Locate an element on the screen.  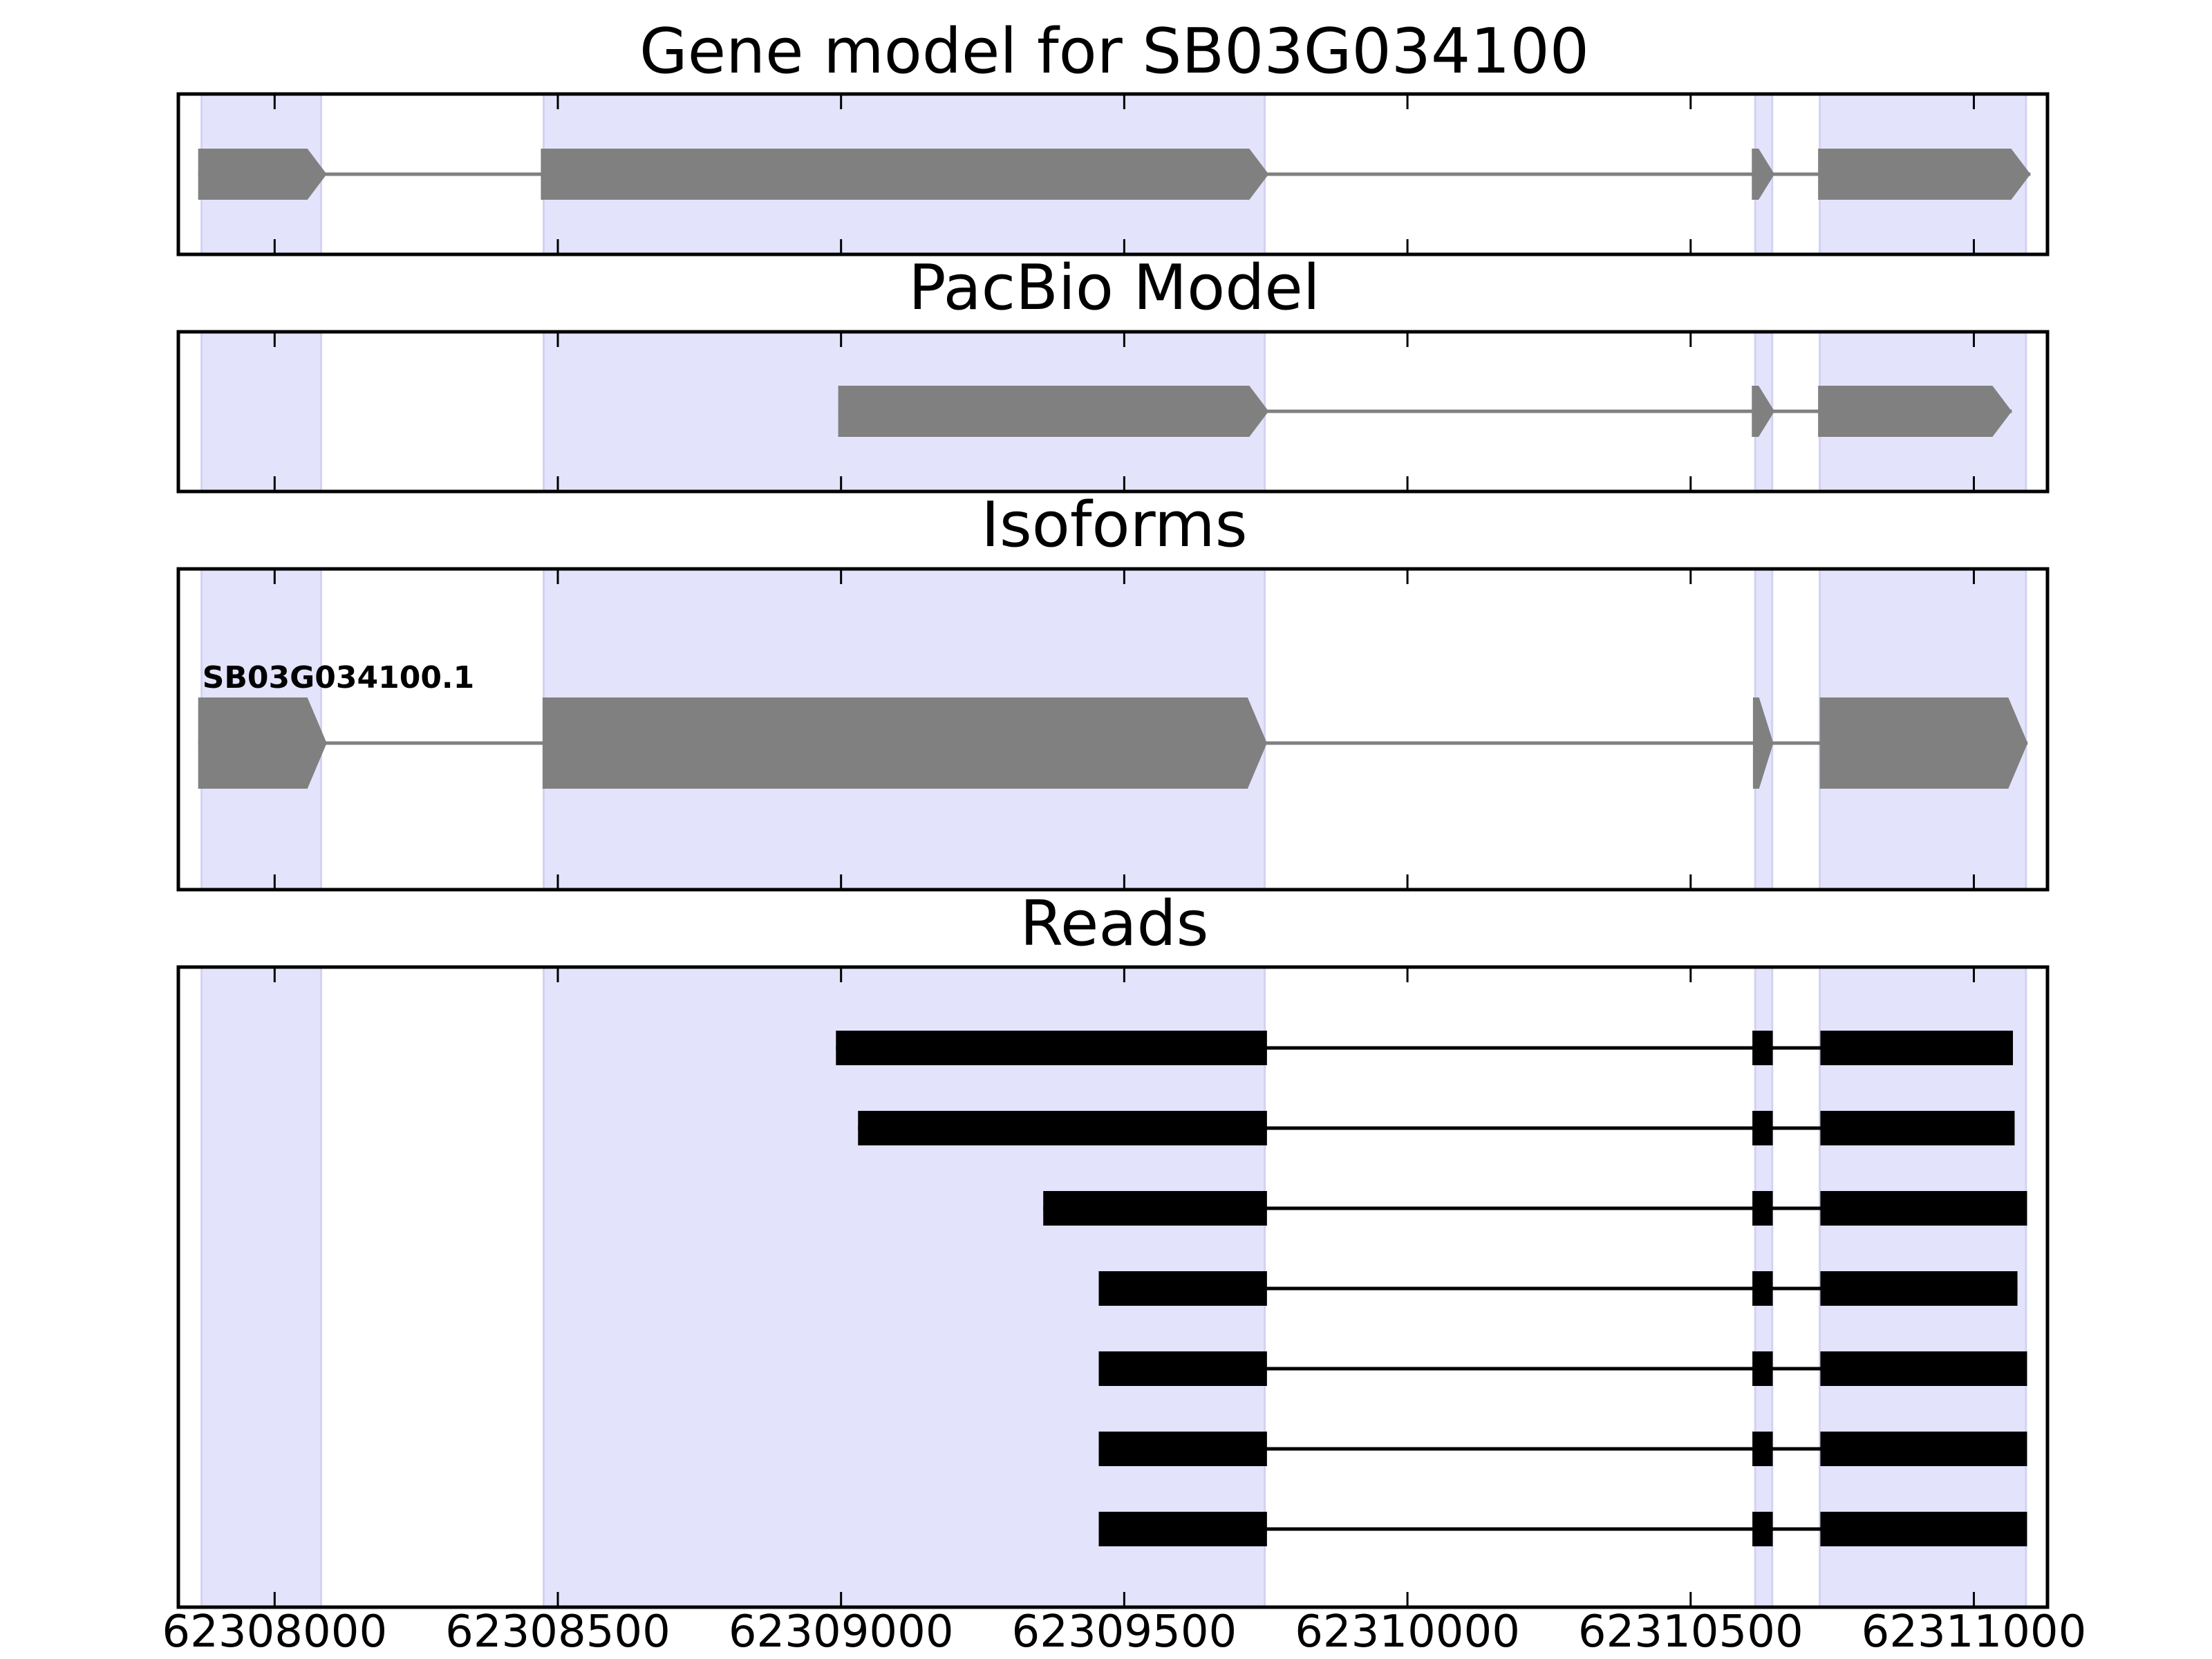
x-tick-label: 62308500 is located at coordinates (558, 1632).